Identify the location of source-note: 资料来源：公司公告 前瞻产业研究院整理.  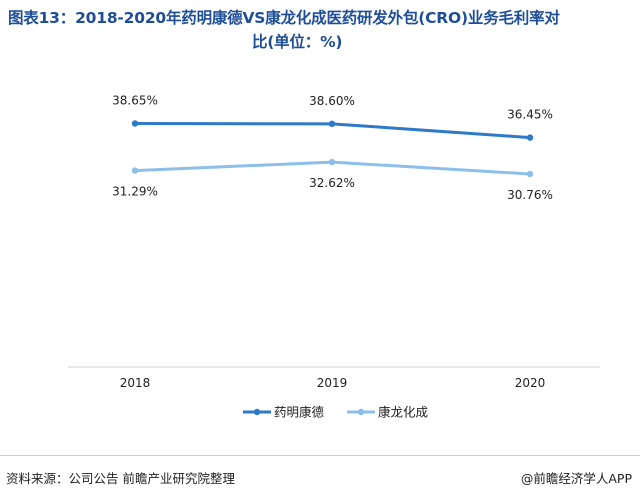
(120, 478).